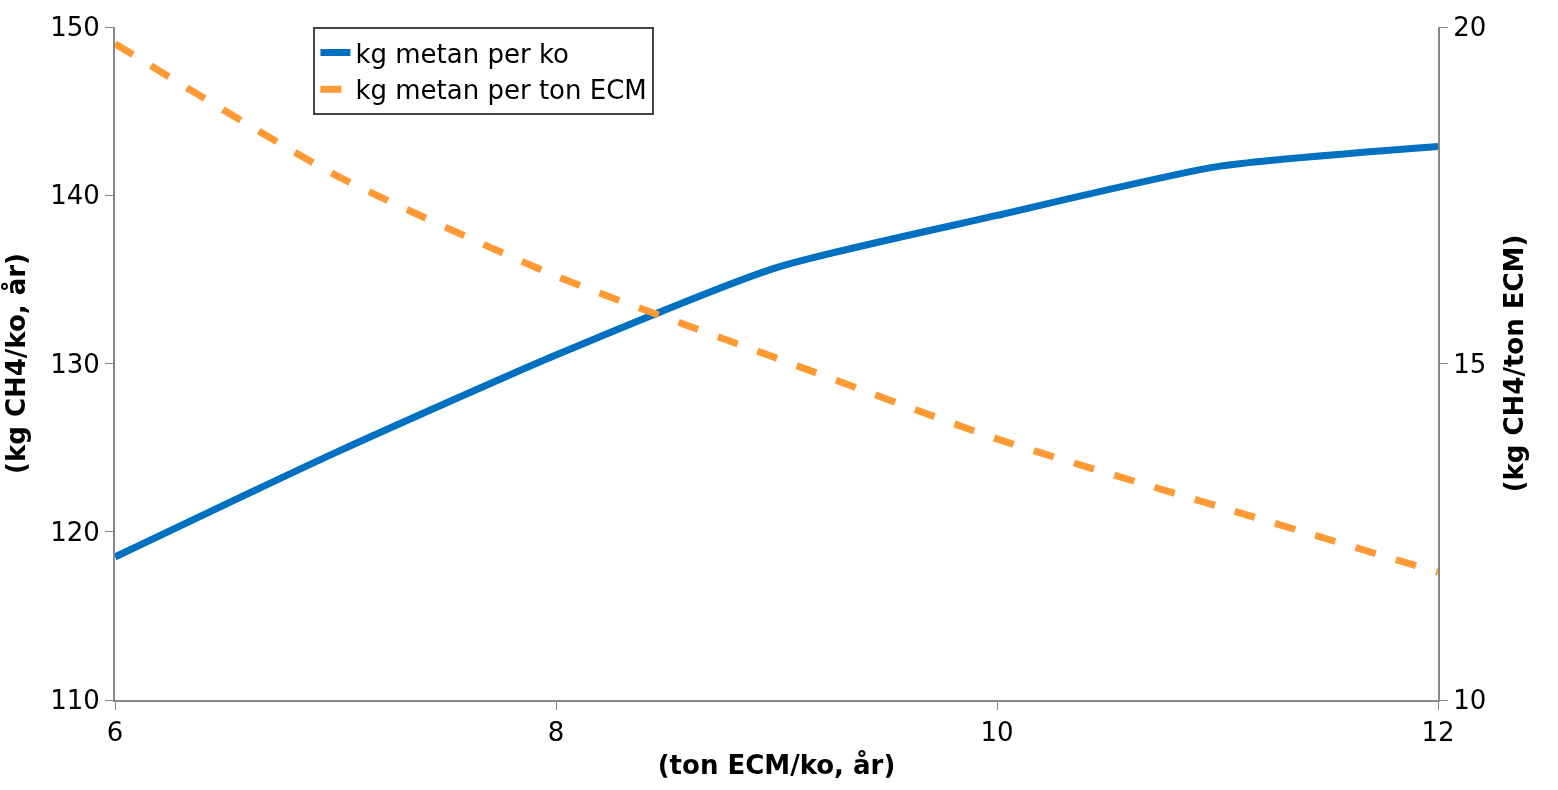  Describe the element at coordinates (776, 765) in the screenshot. I see `x-axis-title: (ton ECM/ko, år)` at that location.